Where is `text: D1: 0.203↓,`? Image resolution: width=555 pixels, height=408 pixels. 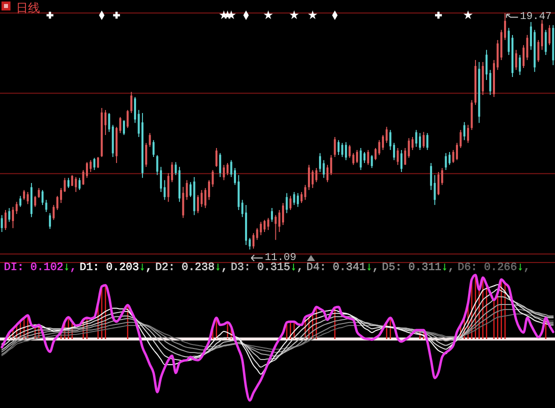 text: D1: 0.203↓, is located at coordinates (116, 268).